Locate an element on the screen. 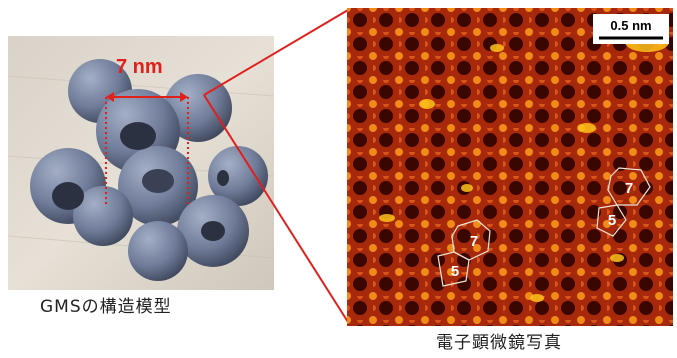 This screenshot has height=358, width=677. dimension-annotation is located at coordinates (147, 148).